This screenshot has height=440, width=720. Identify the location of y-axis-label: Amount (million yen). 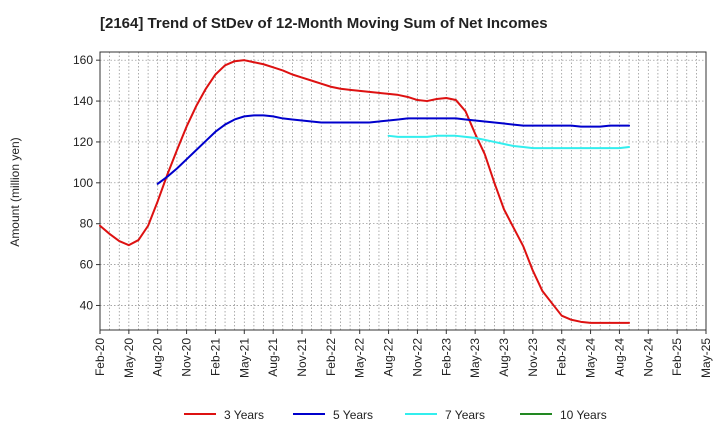
(15, 191).